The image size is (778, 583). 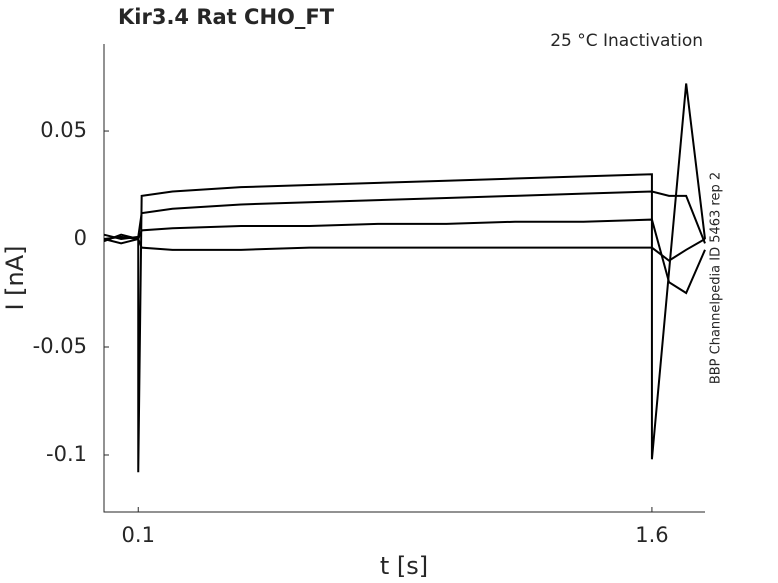 What do you see at coordinates (80, 238) in the screenshot?
I see `y-tick-label: 0` at bounding box center [80, 238].